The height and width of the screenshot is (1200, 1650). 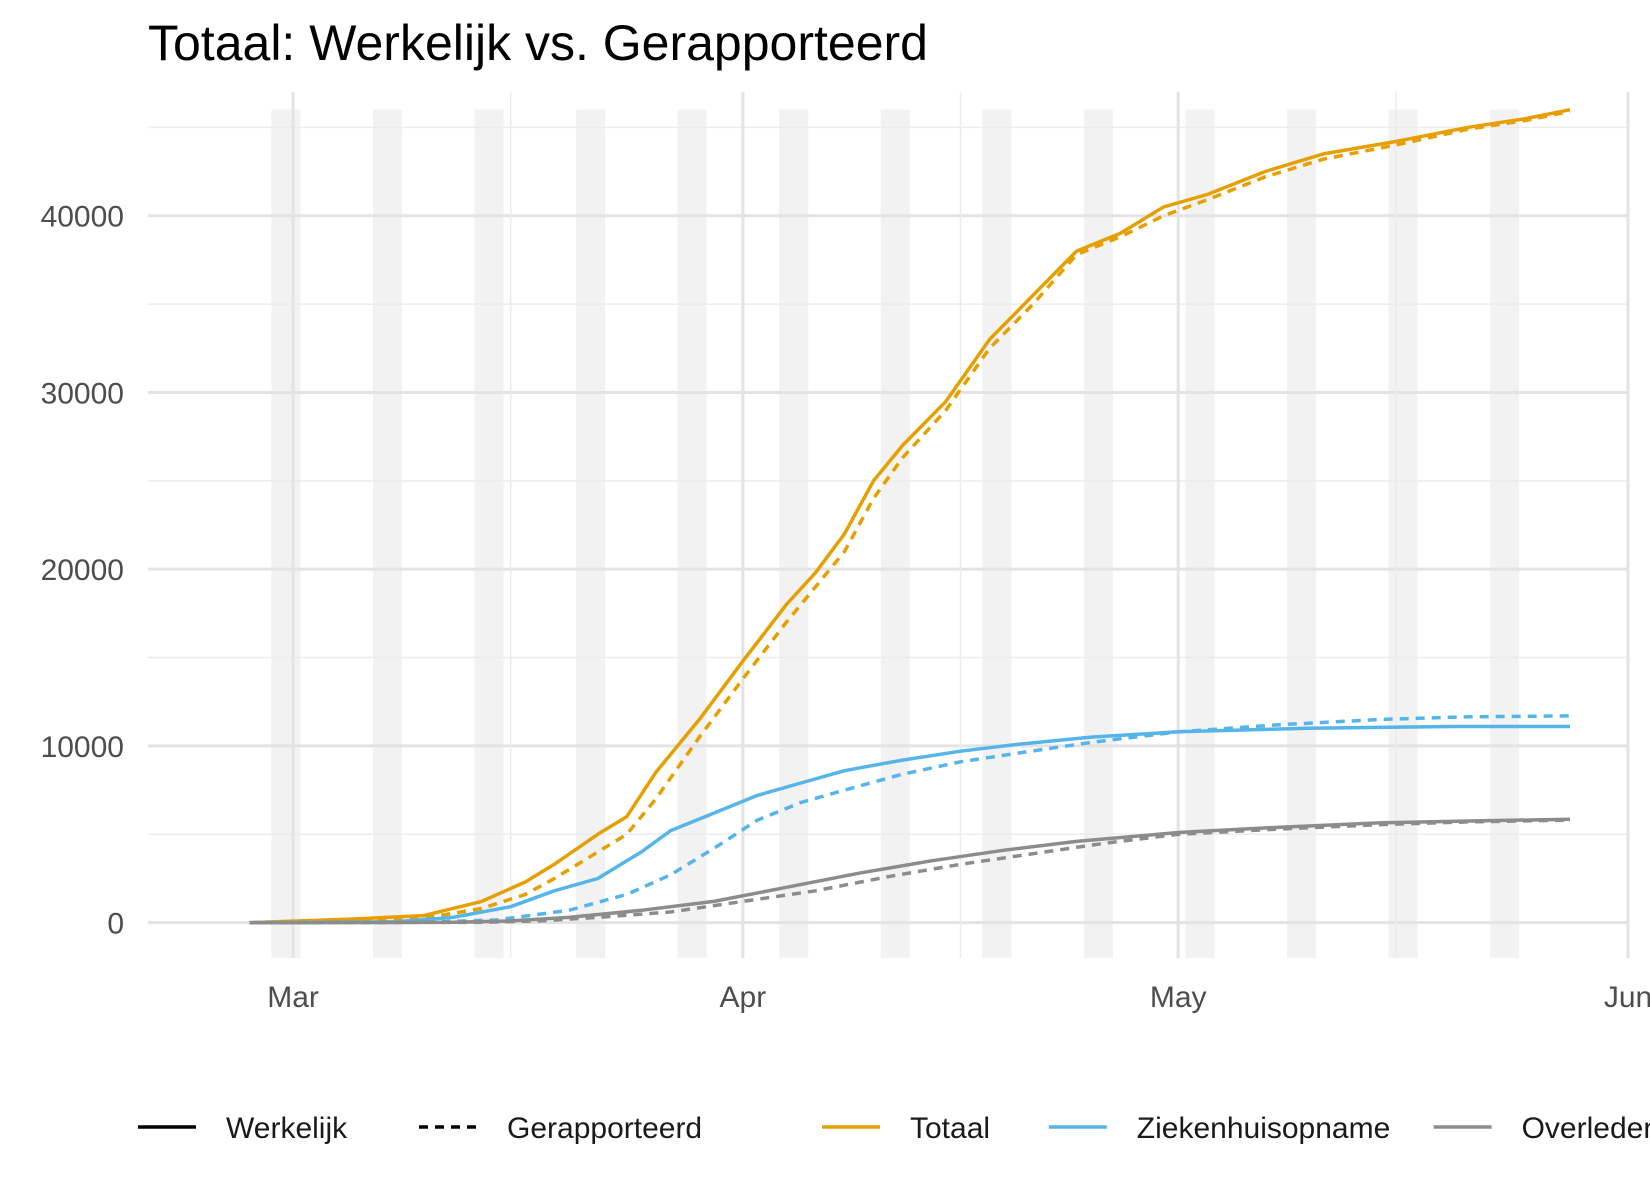 What do you see at coordinates (115, 924) in the screenshot?
I see `y-tick-label: 0` at bounding box center [115, 924].